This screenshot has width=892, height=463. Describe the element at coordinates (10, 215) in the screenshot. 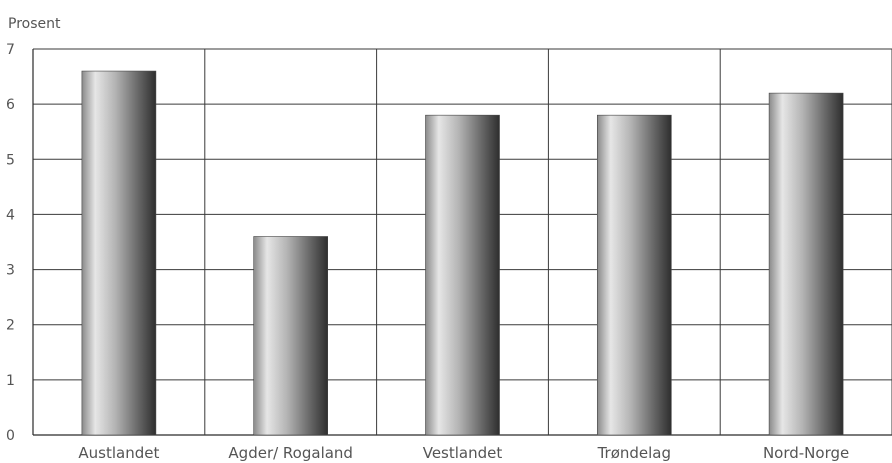

I see `y-tick-label: 4` at that location.